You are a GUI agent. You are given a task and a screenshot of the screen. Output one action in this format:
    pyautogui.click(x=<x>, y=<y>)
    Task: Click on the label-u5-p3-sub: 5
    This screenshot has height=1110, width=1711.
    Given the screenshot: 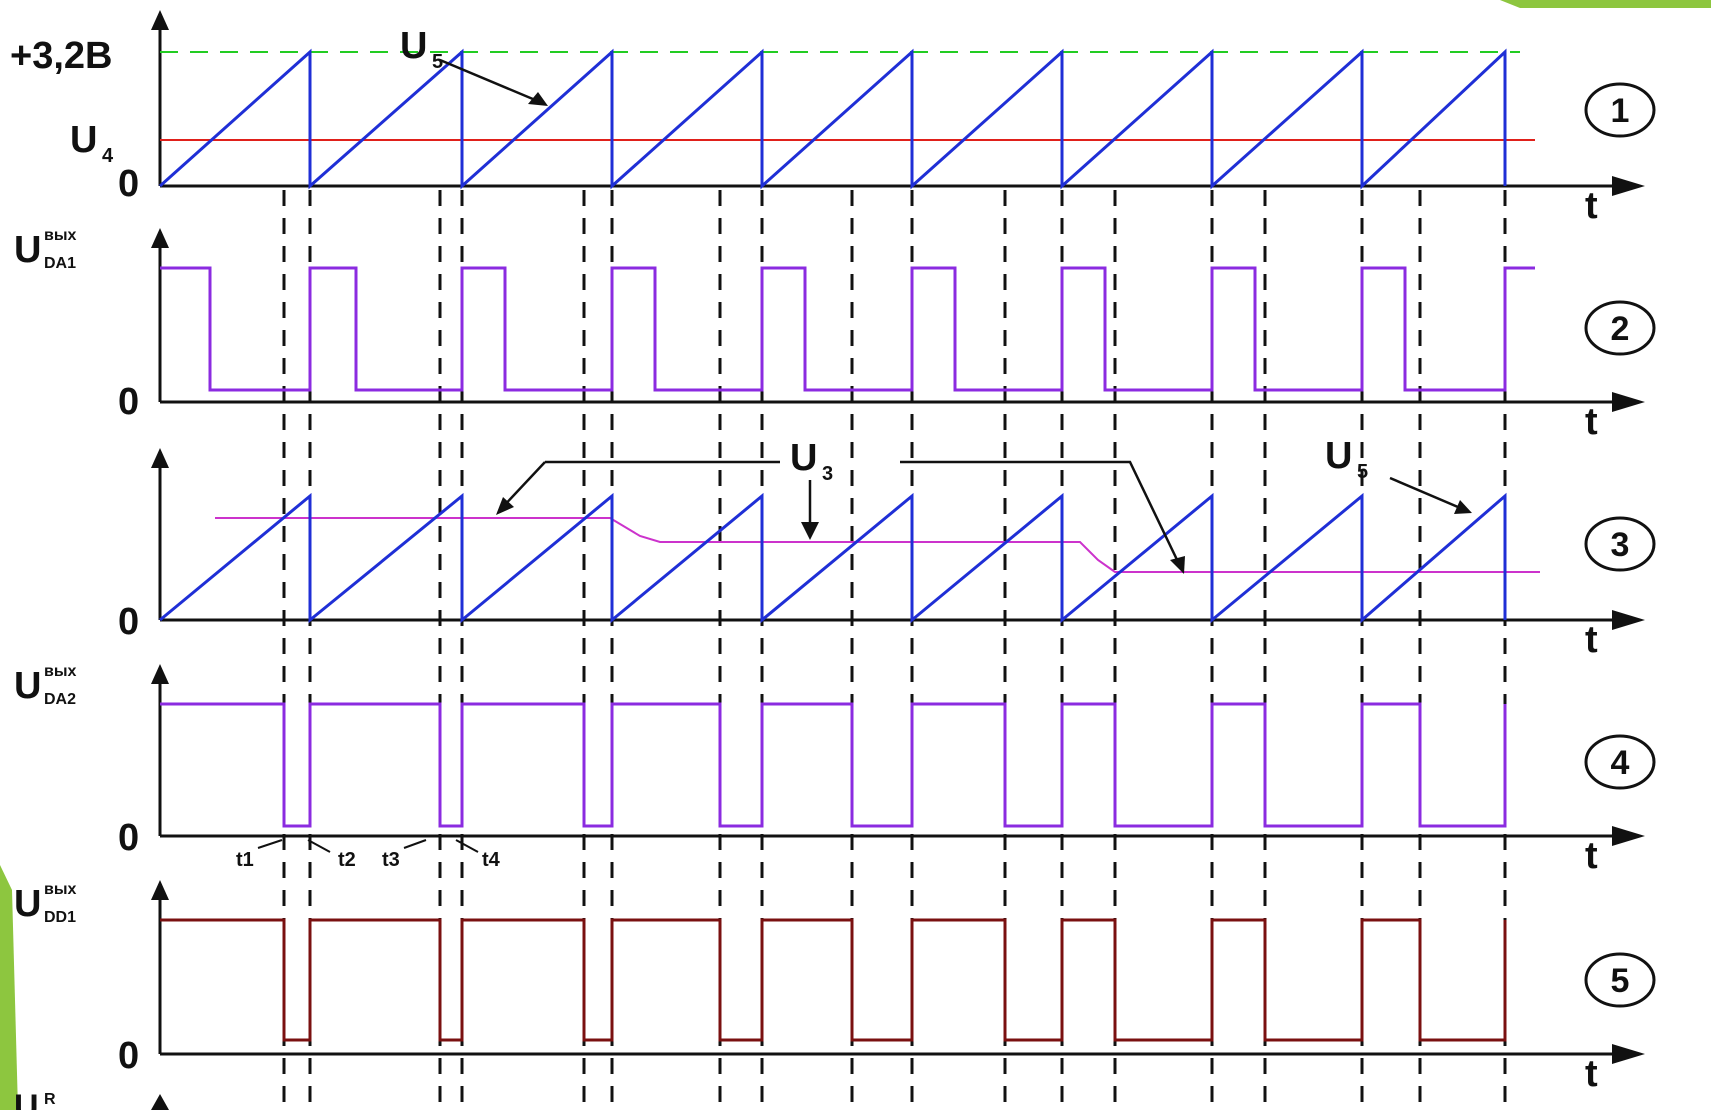 What is the action you would take?
    pyautogui.click(x=1362, y=472)
    